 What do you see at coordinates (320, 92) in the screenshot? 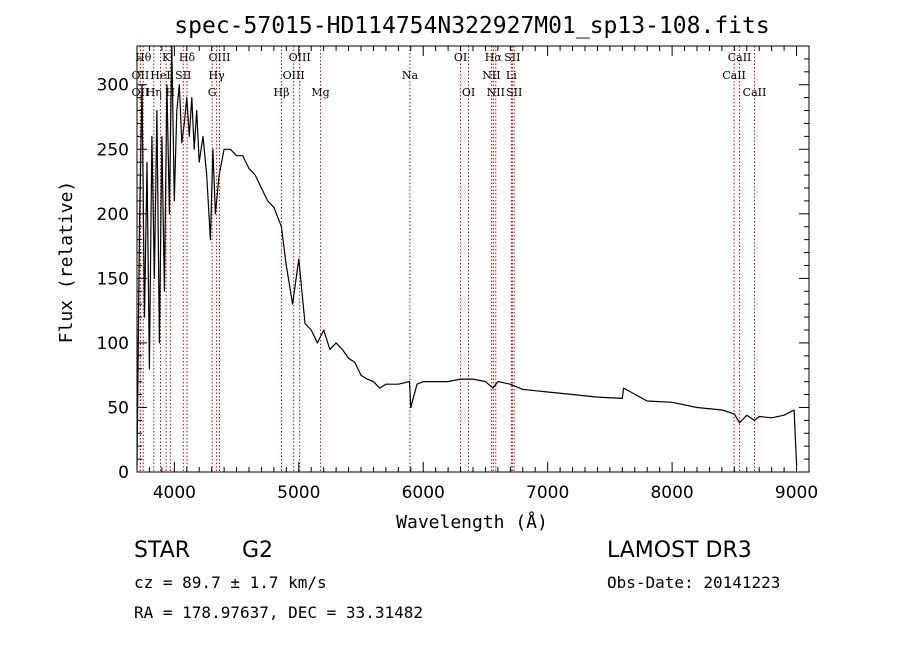
I see `spectral-line-label: Mg` at bounding box center [320, 92].